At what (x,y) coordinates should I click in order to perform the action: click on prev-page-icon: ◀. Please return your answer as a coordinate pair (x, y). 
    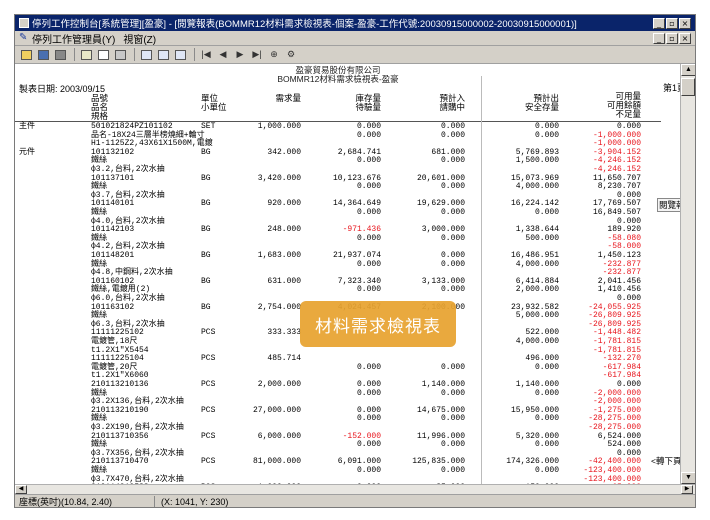
    Looking at the image, I should click on (223, 54).